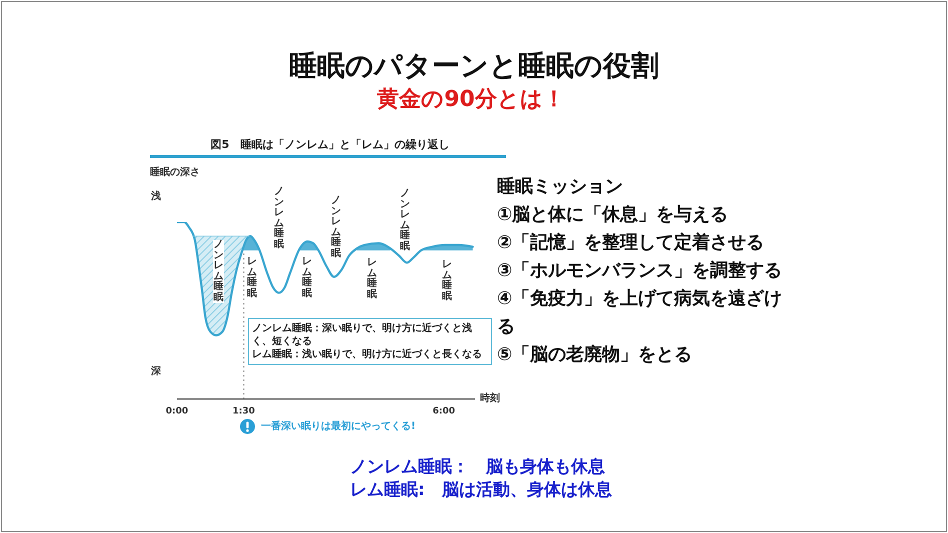  What do you see at coordinates (444, 411) in the screenshot?
I see `x-tick-label: 6:00` at bounding box center [444, 411].